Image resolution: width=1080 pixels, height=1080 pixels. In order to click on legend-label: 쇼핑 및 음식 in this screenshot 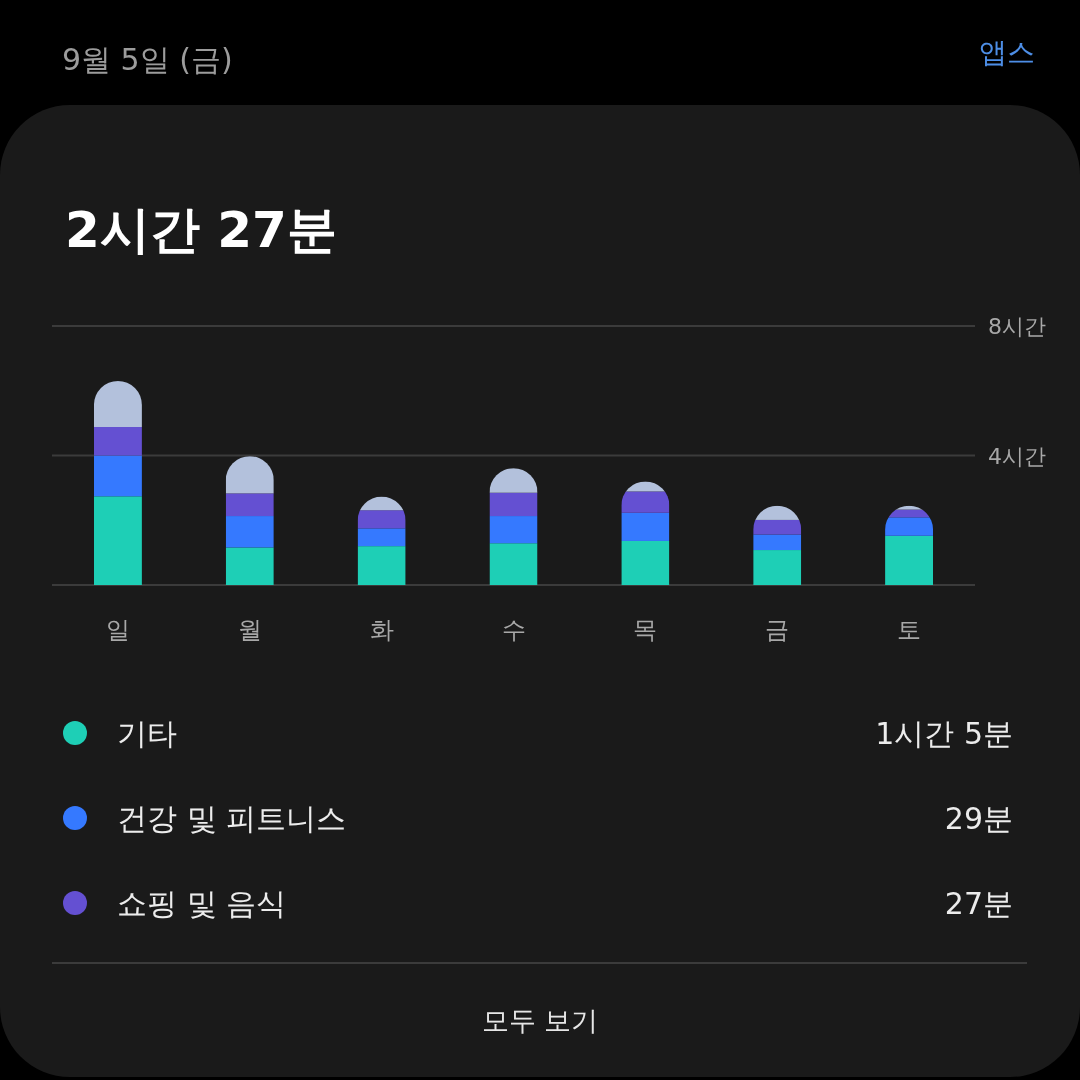, I will do `click(202, 903)`.